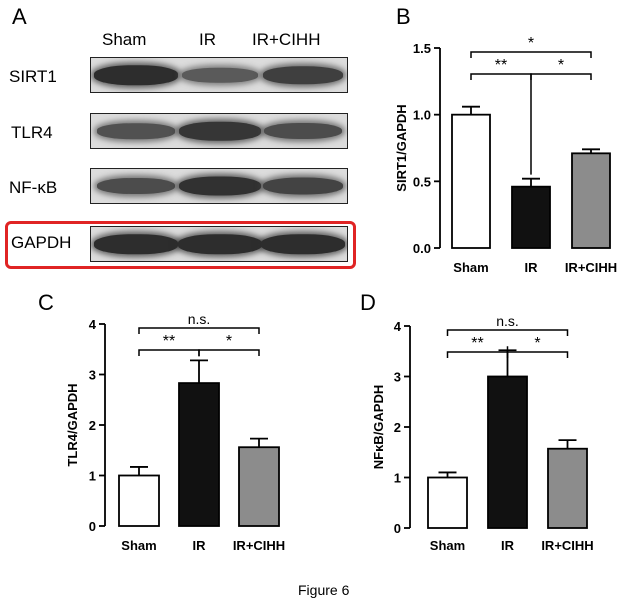  Describe the element at coordinates (41, 242) in the screenshot. I see `blot-label-gapdh: GAPDH` at that location.